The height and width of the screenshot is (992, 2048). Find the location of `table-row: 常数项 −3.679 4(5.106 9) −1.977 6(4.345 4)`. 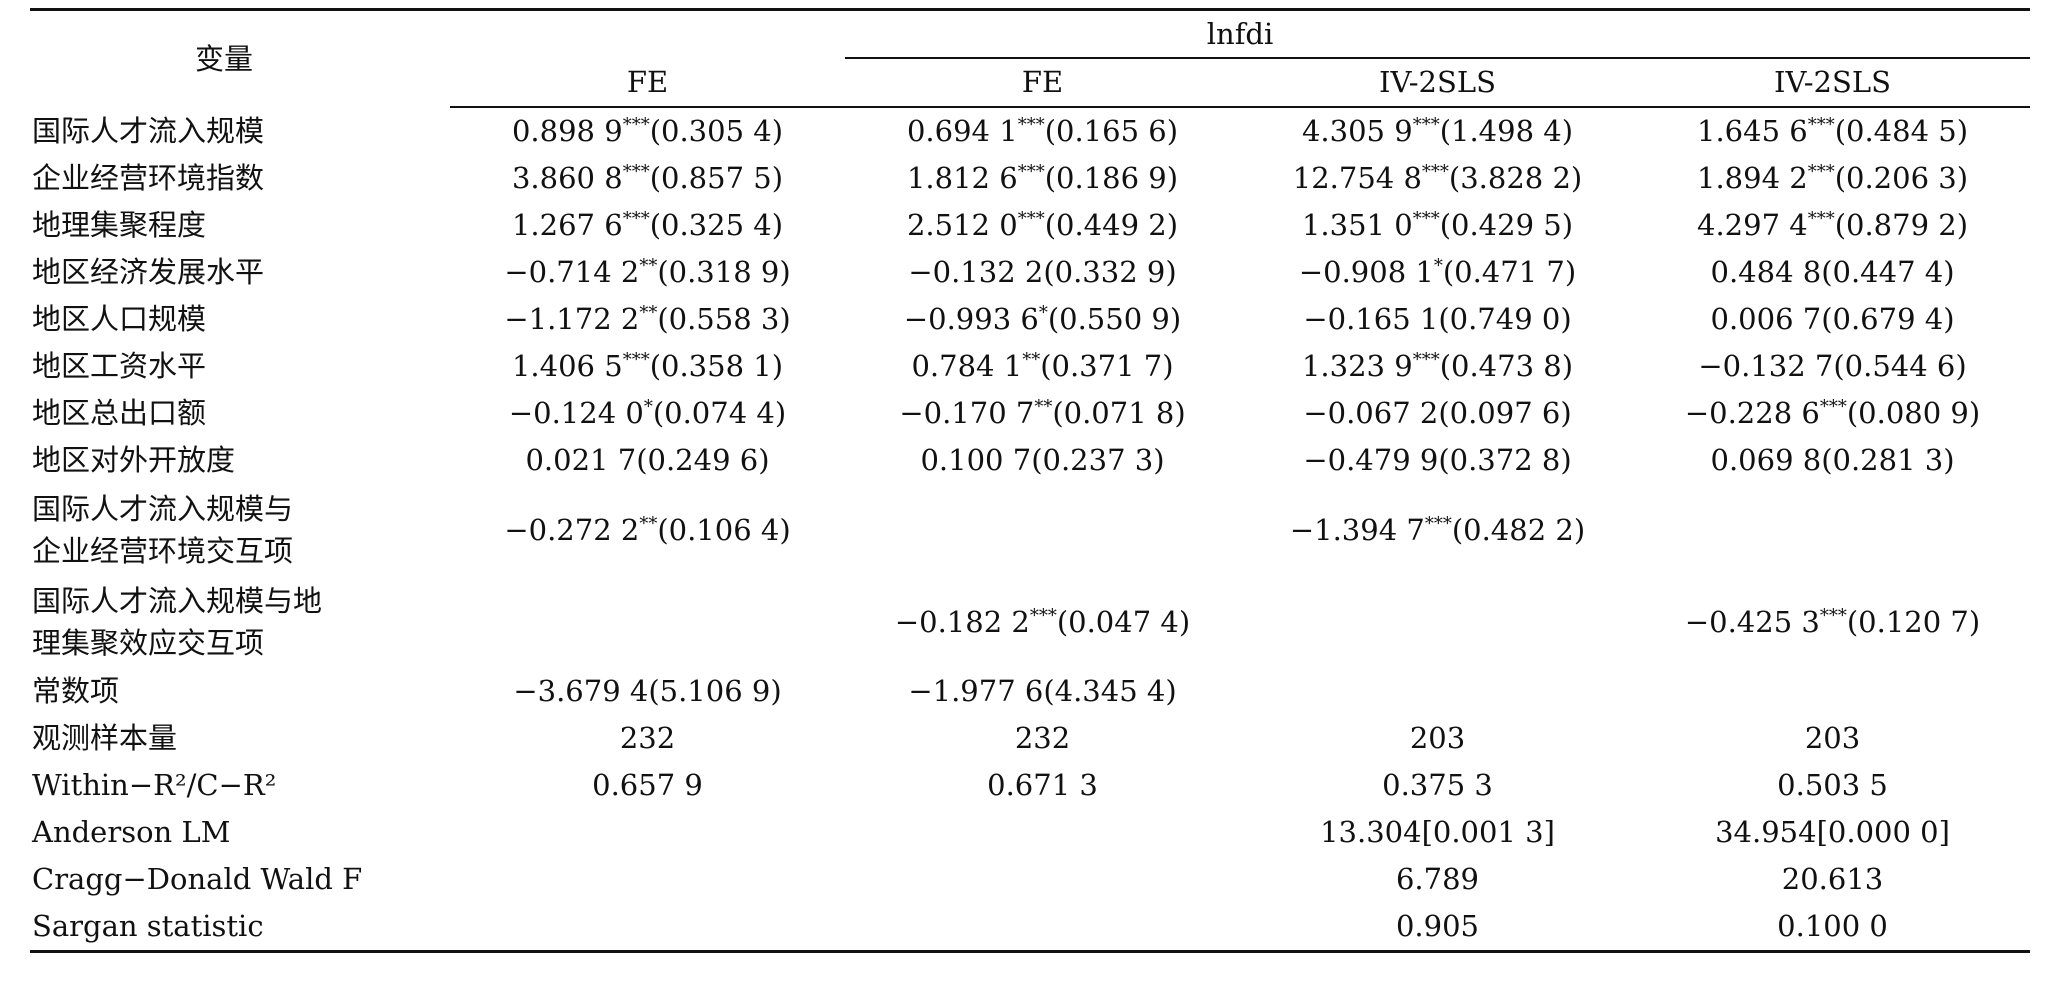

table-row: 常数项 −3.679 4(5.106 9) −1.977 6(4.345 4) is located at coordinates (1030, 691).